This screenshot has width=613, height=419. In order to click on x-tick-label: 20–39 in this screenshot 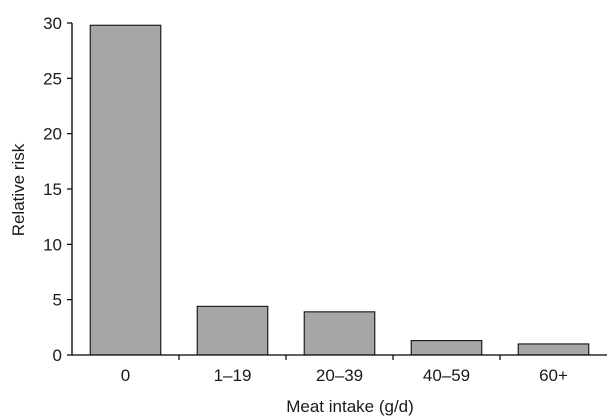, I will do `click(339, 375)`.